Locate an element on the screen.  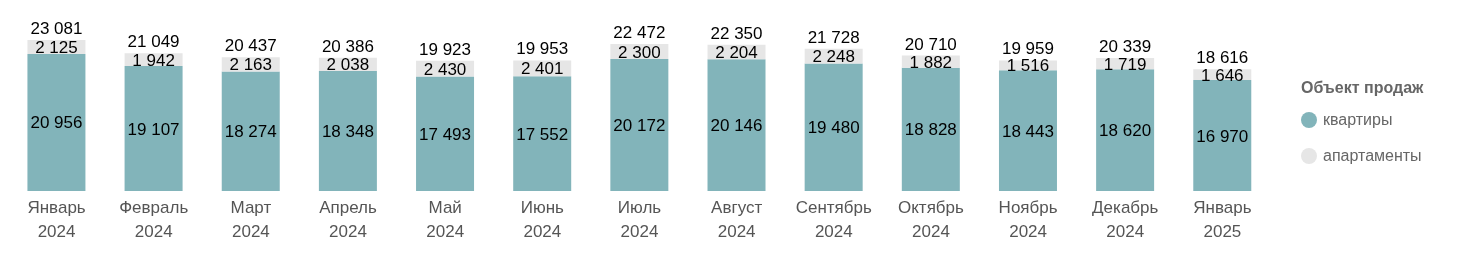
legend-label: квартиры is located at coordinates (1358, 119).